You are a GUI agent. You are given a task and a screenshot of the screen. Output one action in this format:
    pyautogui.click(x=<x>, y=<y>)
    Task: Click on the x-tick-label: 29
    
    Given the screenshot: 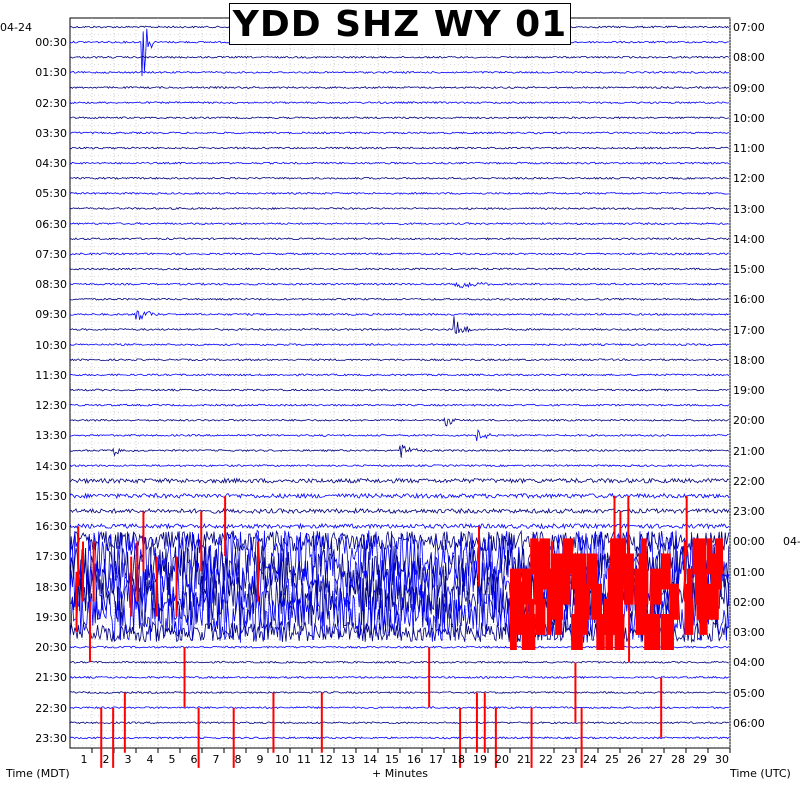 What is the action you would take?
    pyautogui.click(x=700, y=759)
    